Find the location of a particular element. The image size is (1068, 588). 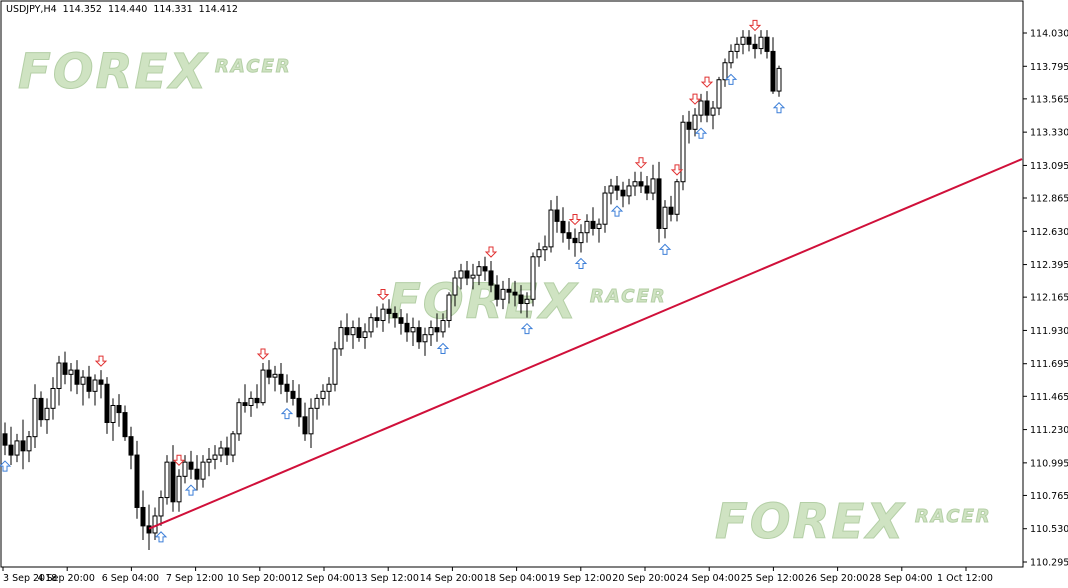

close-price: 114.412 is located at coordinates (218, 9).